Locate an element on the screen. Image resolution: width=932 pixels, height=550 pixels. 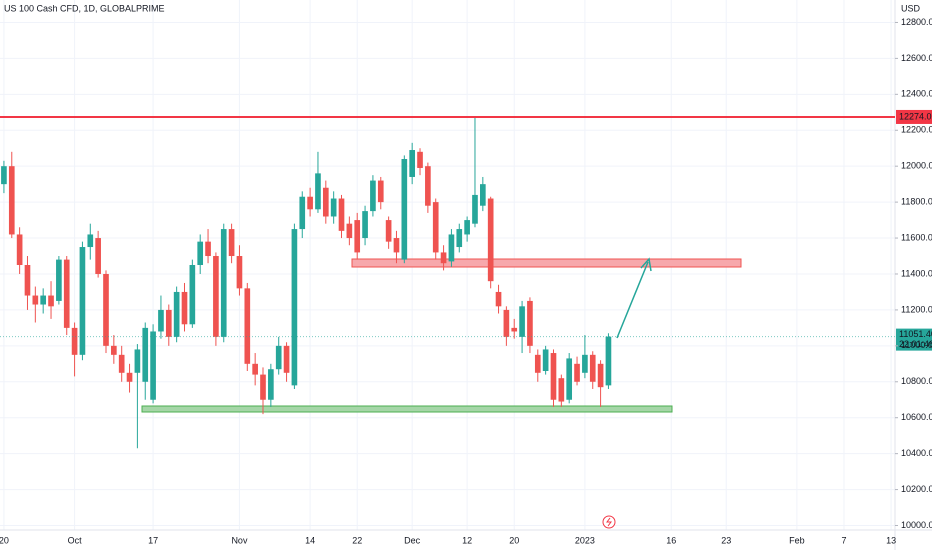
x-tick-label: 13 is located at coordinates (891, 540).